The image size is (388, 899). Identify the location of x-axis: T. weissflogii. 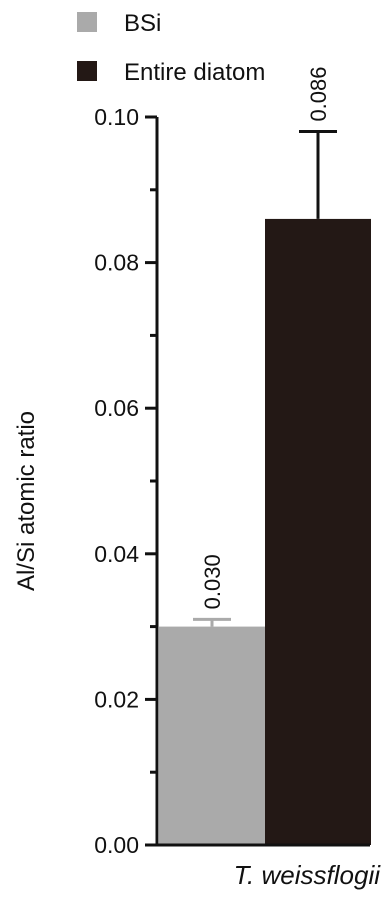
(268, 866).